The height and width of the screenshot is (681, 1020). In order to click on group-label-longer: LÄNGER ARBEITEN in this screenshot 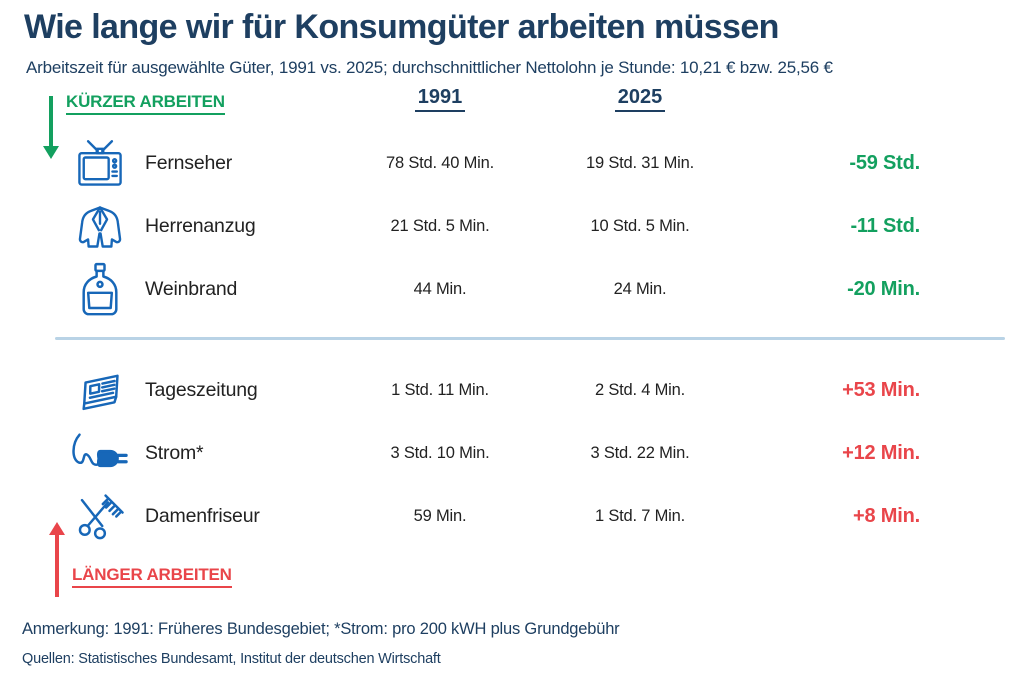, I will do `click(152, 576)`.